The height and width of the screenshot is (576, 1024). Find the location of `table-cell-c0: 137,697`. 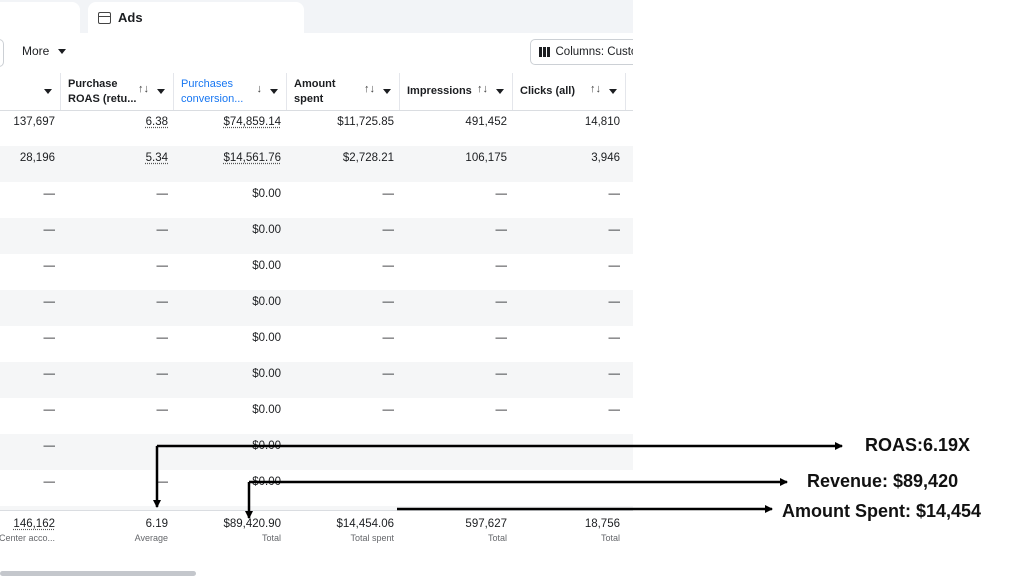

table-cell-c0: 137,697 is located at coordinates (34, 122).